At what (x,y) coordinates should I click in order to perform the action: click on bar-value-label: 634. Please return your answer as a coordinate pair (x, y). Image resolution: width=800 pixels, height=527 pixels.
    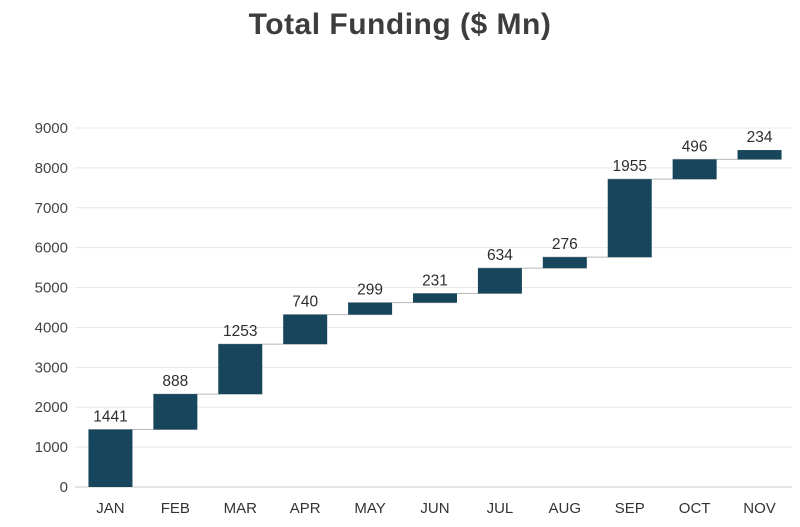
    Looking at the image, I should click on (500, 255).